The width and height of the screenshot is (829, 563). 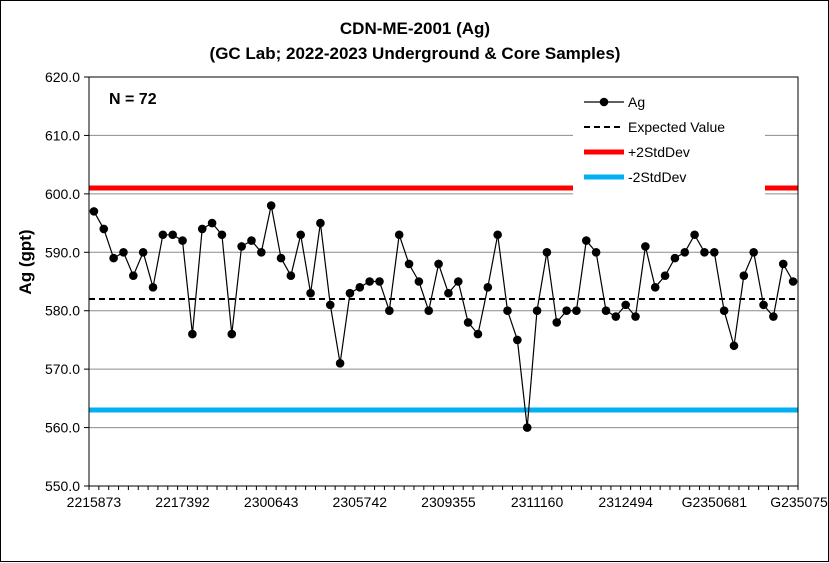 I want to click on legend-label: Ag, so click(x=636, y=102).